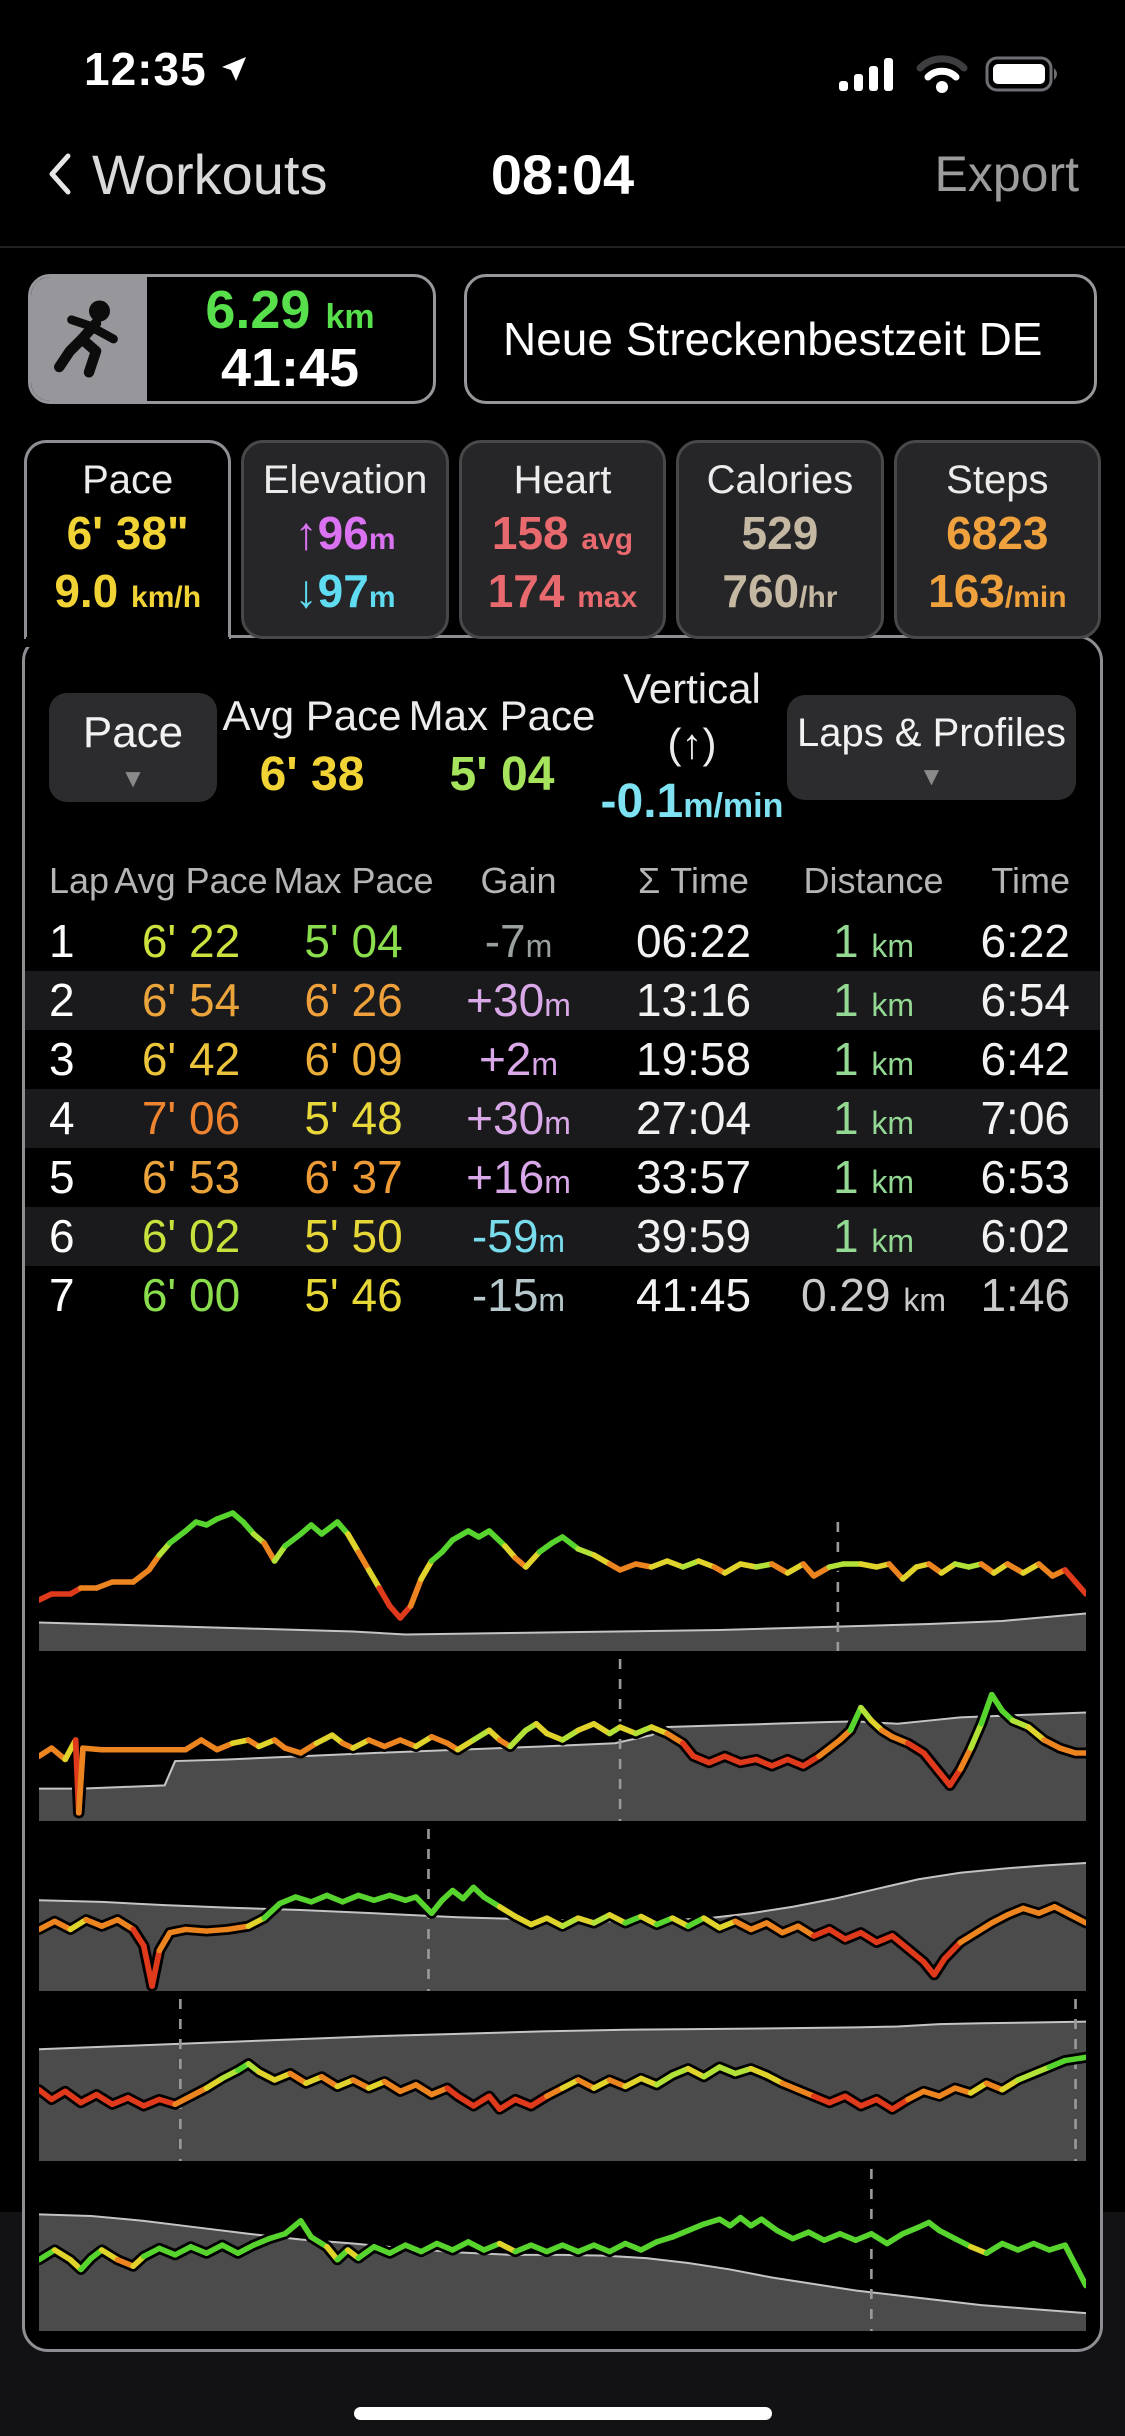 The image size is (1125, 2436). I want to click on tab-steps-label: Steps, so click(997, 480).